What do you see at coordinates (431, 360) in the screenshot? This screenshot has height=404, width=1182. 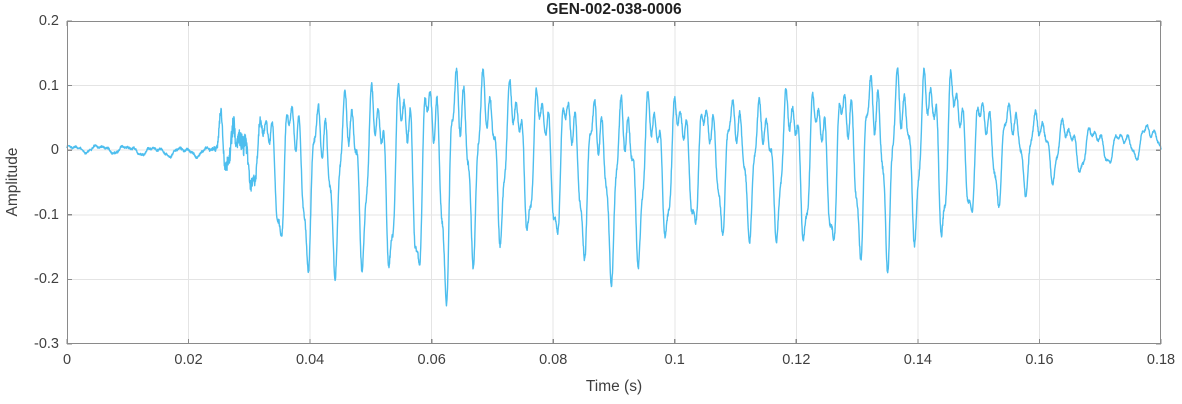 I see `x-tick-label: 0.06` at bounding box center [431, 360].